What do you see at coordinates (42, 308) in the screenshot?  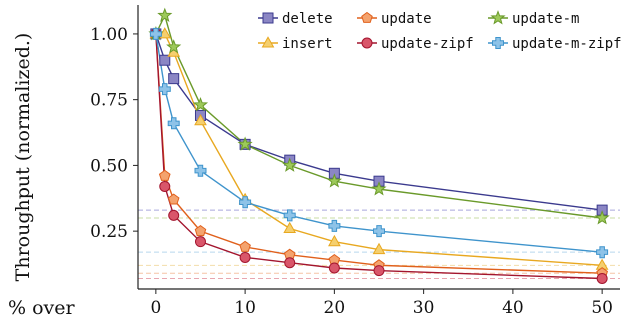 I see `x-axis-title: % over` at bounding box center [42, 308].